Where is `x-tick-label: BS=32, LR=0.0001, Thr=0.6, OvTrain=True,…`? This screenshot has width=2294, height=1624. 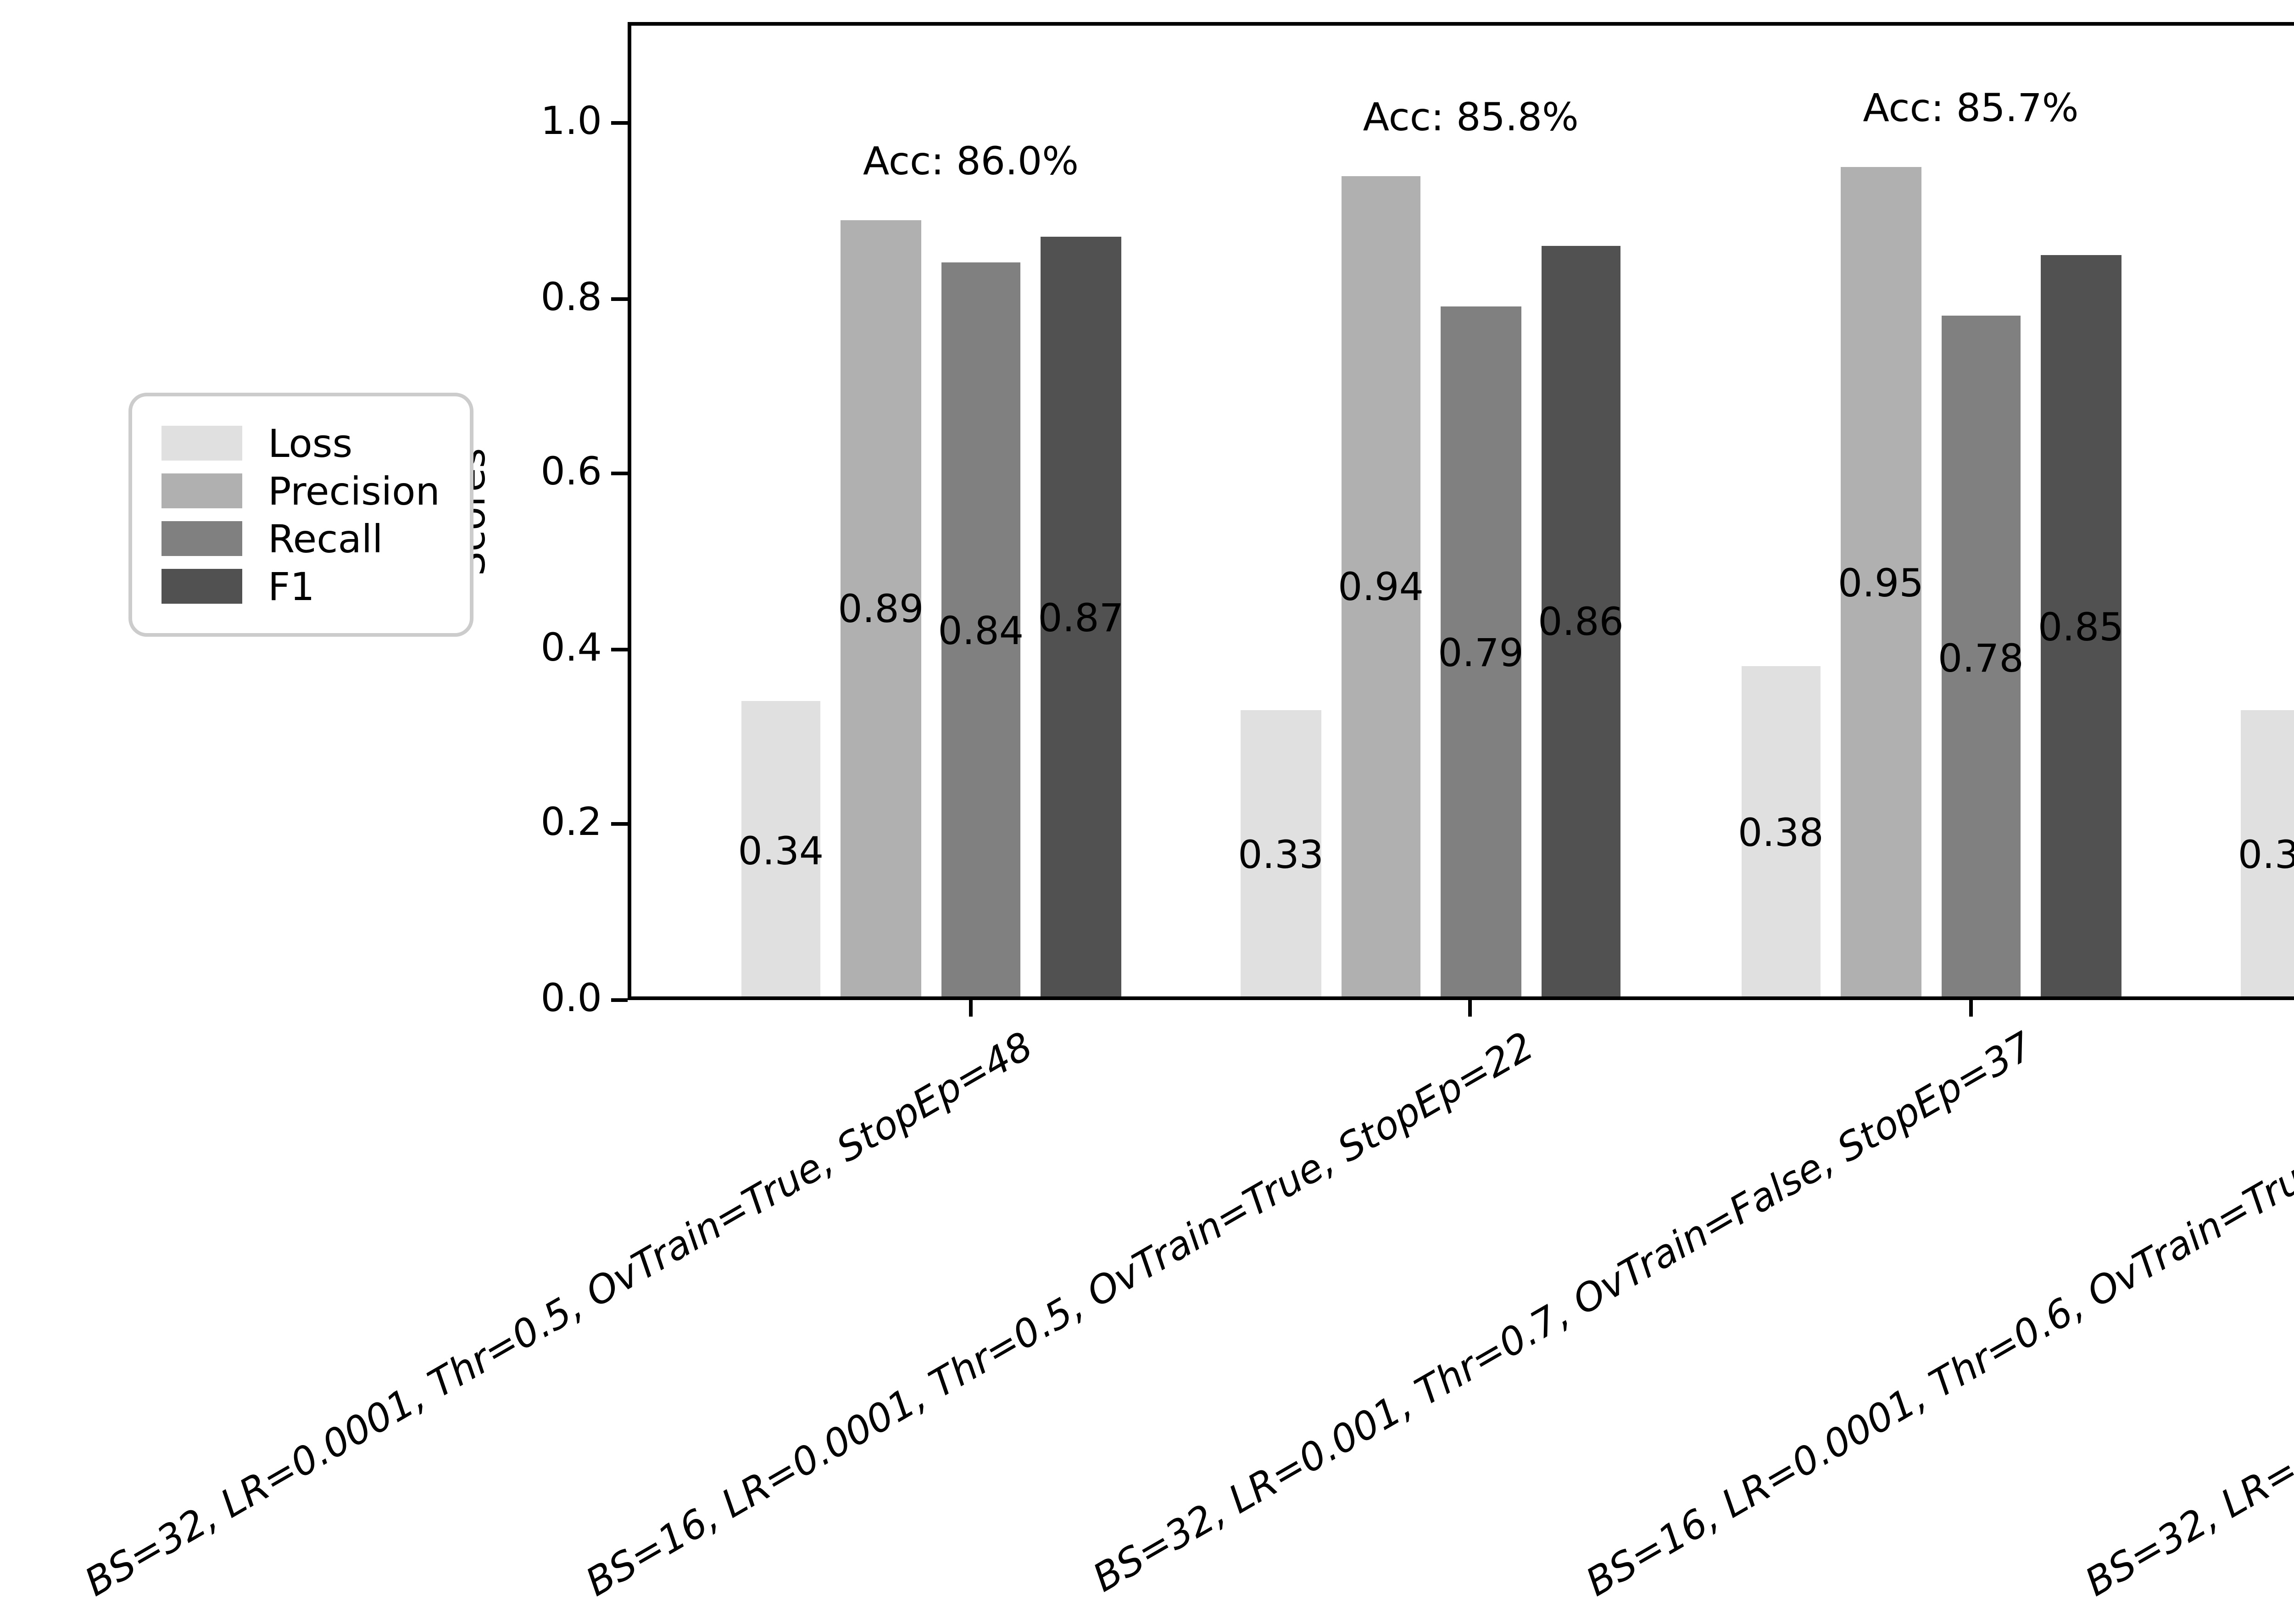 x-tick-label: BS=32, LR=0.0001, Thr=0.6, OvTrain=True,… is located at coordinates (2186, 1314).